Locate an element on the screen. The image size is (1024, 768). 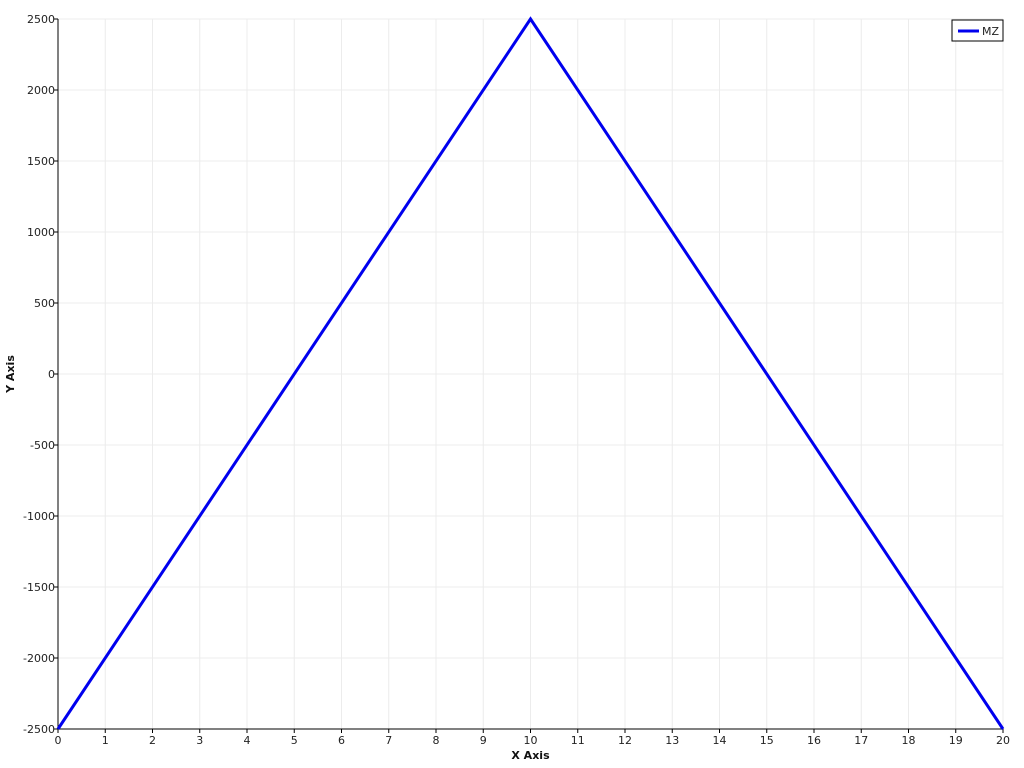
x-tick-label: 10 is located at coordinates (531, 740).